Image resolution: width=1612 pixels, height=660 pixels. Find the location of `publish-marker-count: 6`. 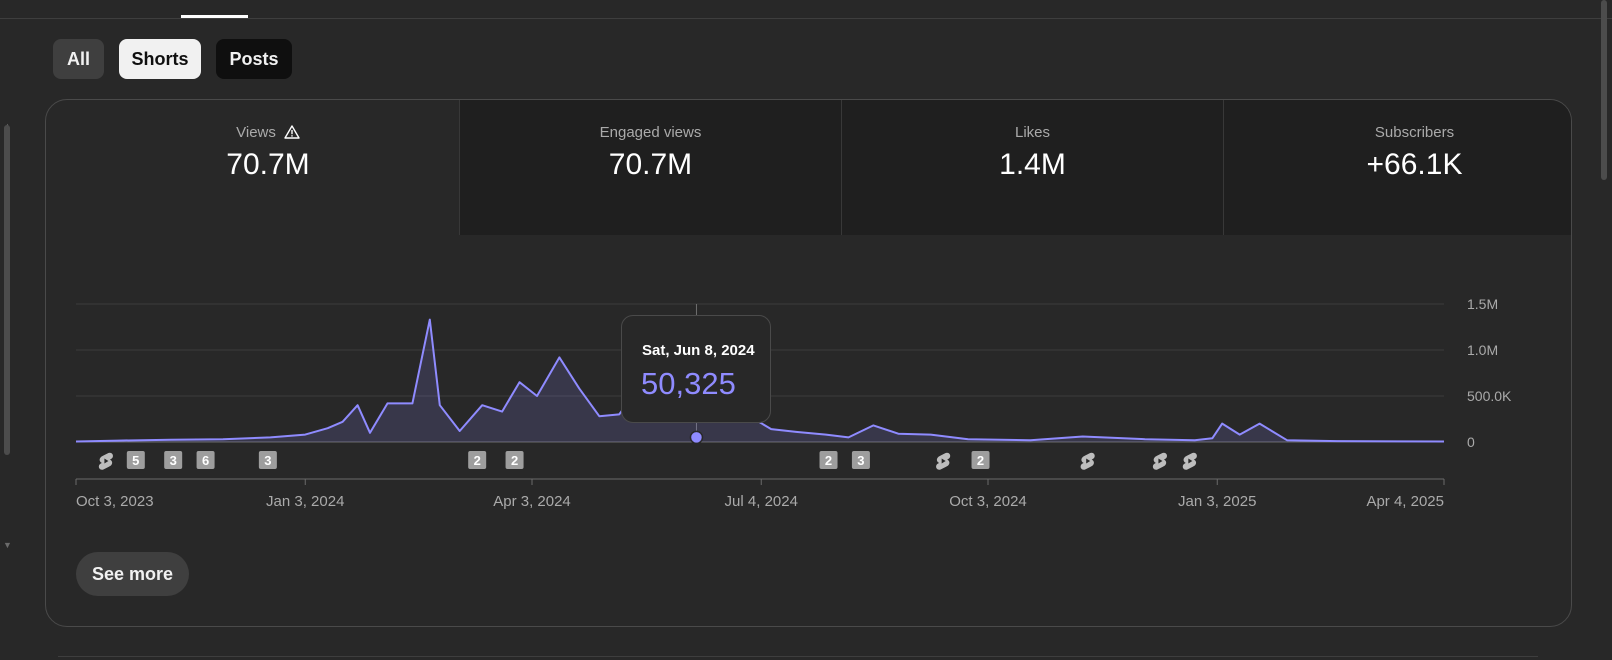

publish-marker-count: 6 is located at coordinates (205, 460).